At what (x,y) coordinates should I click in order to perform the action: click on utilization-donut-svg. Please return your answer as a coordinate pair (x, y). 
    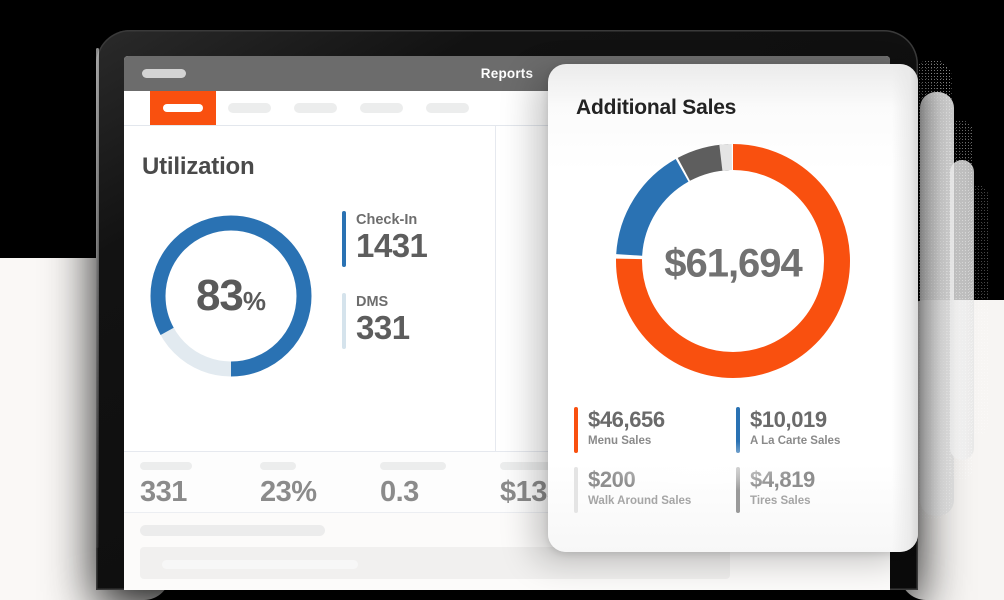
    Looking at the image, I should click on (231, 296).